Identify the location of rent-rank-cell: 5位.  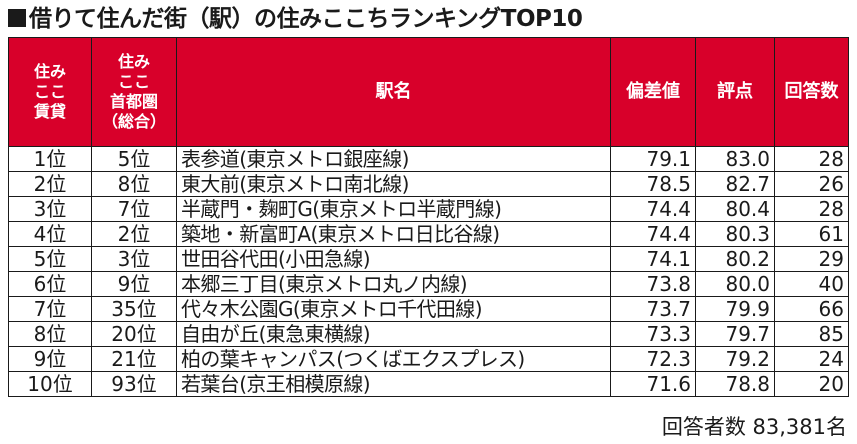
(50, 259).